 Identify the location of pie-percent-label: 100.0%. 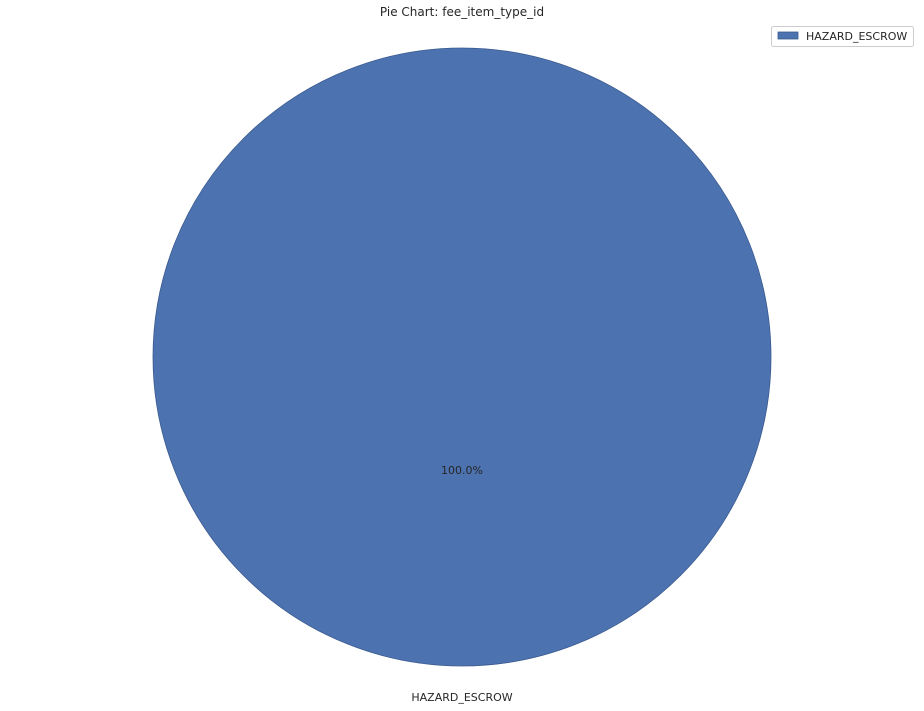
(462, 470).